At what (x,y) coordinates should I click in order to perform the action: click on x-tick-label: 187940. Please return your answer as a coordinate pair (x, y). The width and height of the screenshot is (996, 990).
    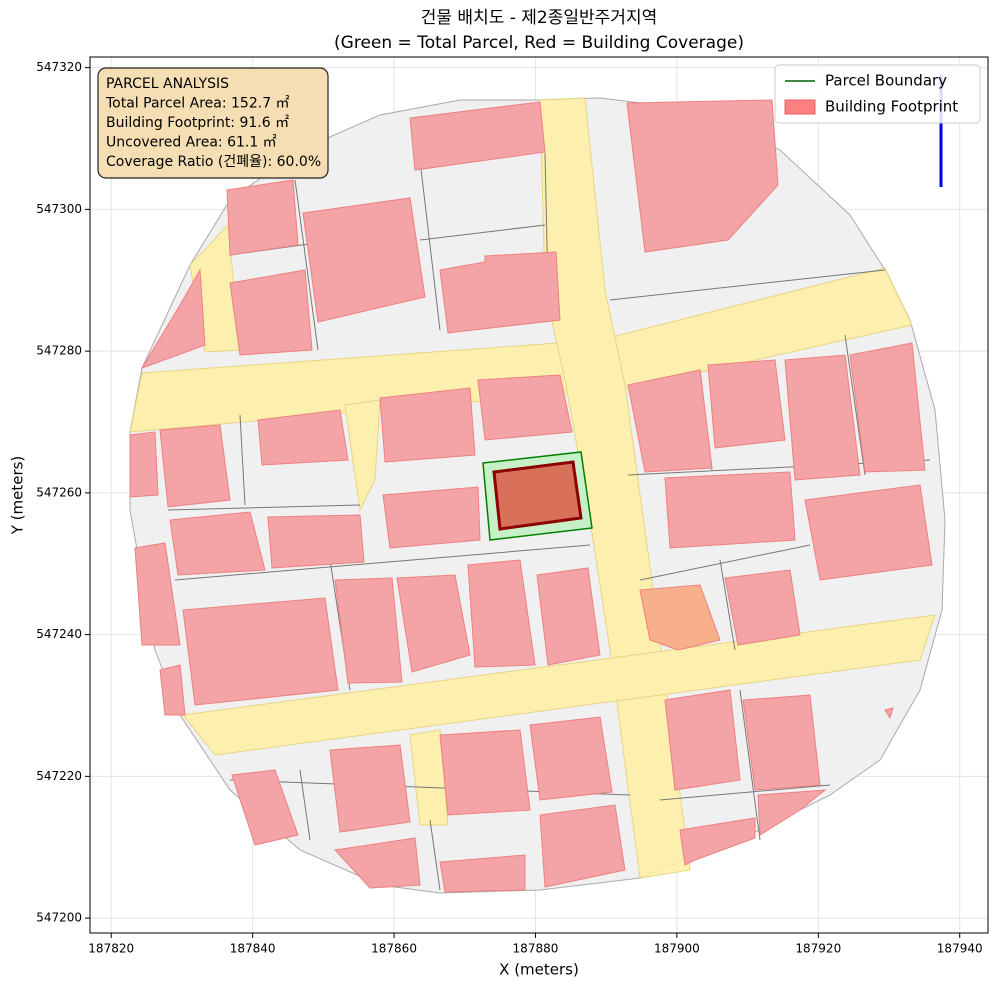
    Looking at the image, I should click on (960, 949).